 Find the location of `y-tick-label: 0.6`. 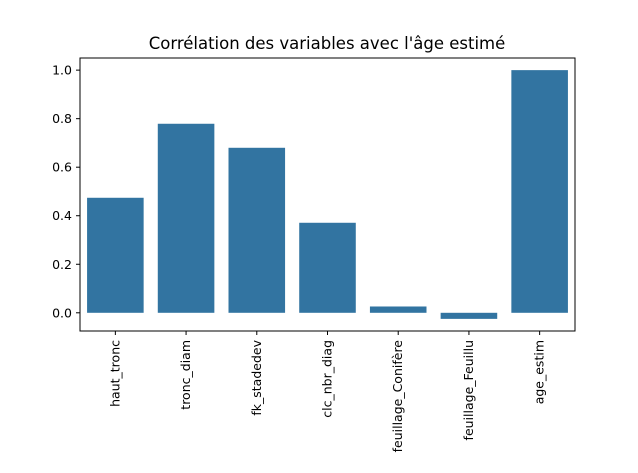

y-tick-label: 0.6 is located at coordinates (62, 167).